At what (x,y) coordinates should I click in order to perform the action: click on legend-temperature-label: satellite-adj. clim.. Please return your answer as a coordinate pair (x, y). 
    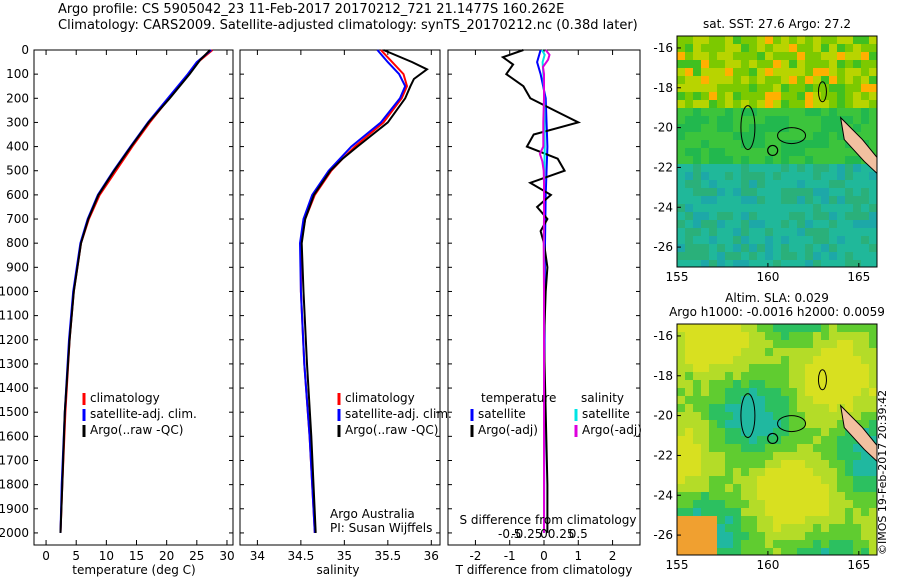
    Looking at the image, I should click on (143, 414).